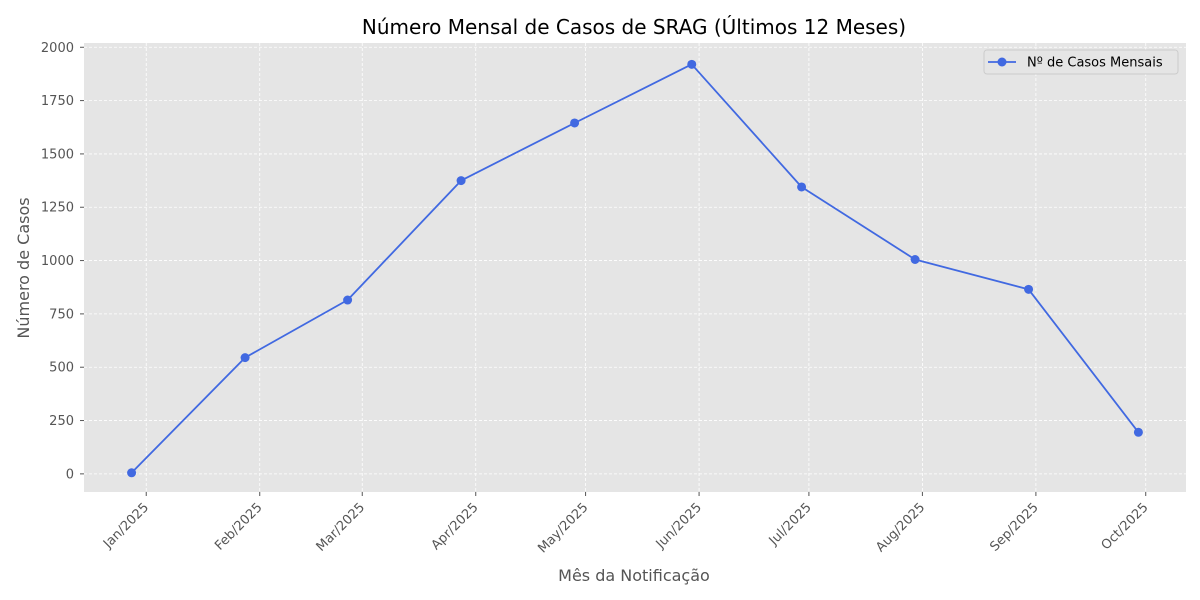 This screenshot has width=1200, height=600. I want to click on legend-box, so click(1081, 62).